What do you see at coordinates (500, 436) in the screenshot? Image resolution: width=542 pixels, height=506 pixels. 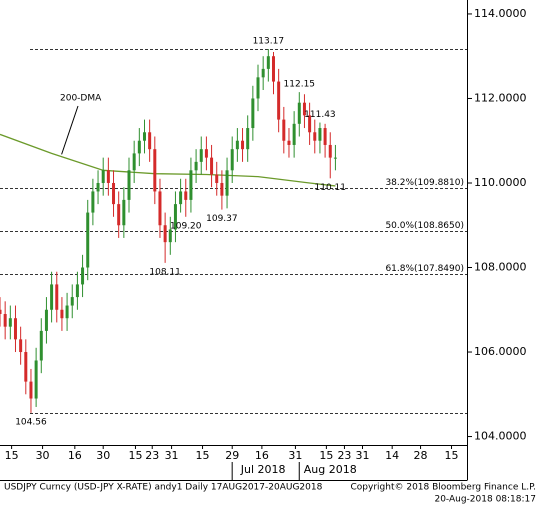 I see `y-tick-label: 104.0000` at bounding box center [500, 436].